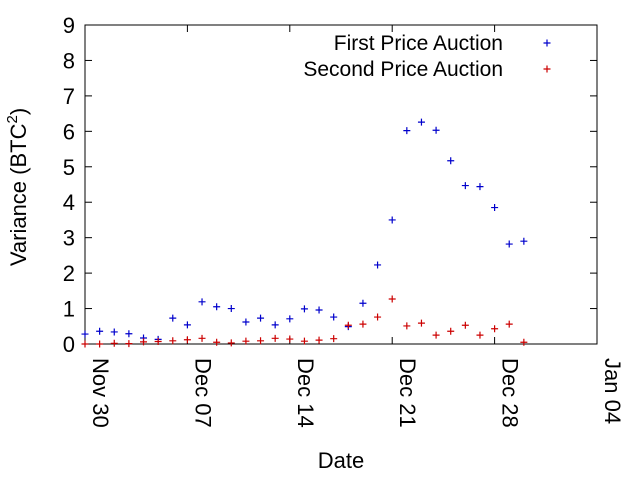  What do you see at coordinates (418, 43) in the screenshot?
I see `legend-label: First Price Auction` at bounding box center [418, 43].